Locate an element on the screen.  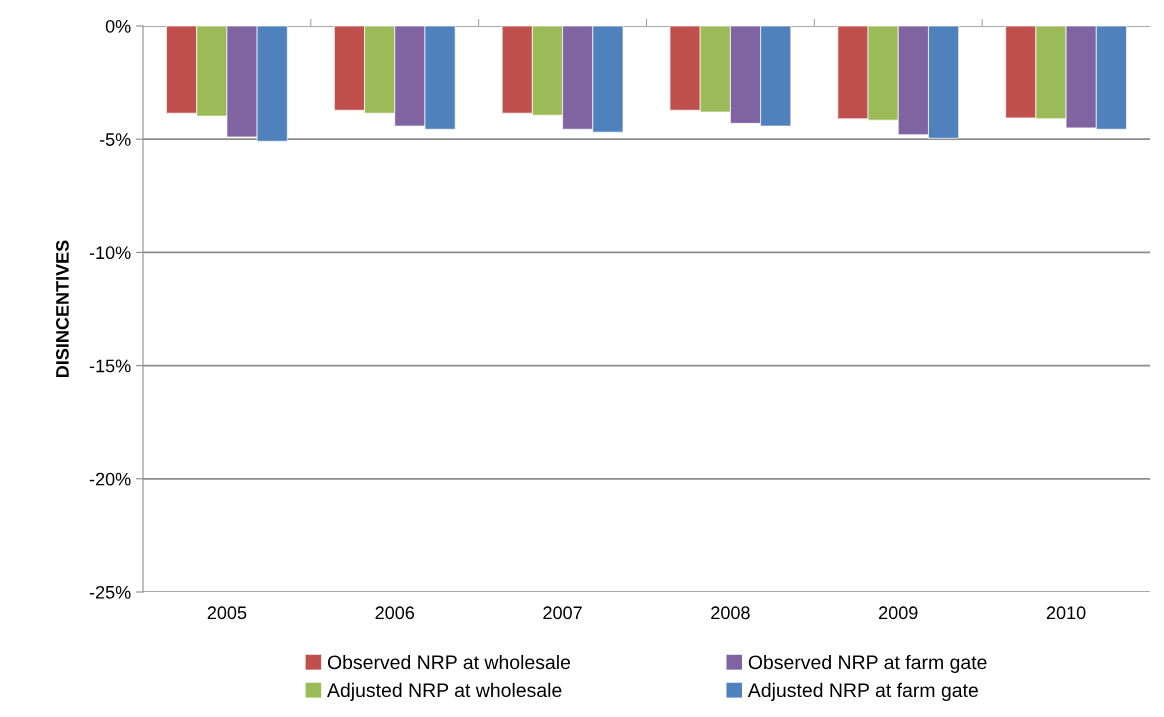
y-tick-label: -10% is located at coordinates (110, 253).